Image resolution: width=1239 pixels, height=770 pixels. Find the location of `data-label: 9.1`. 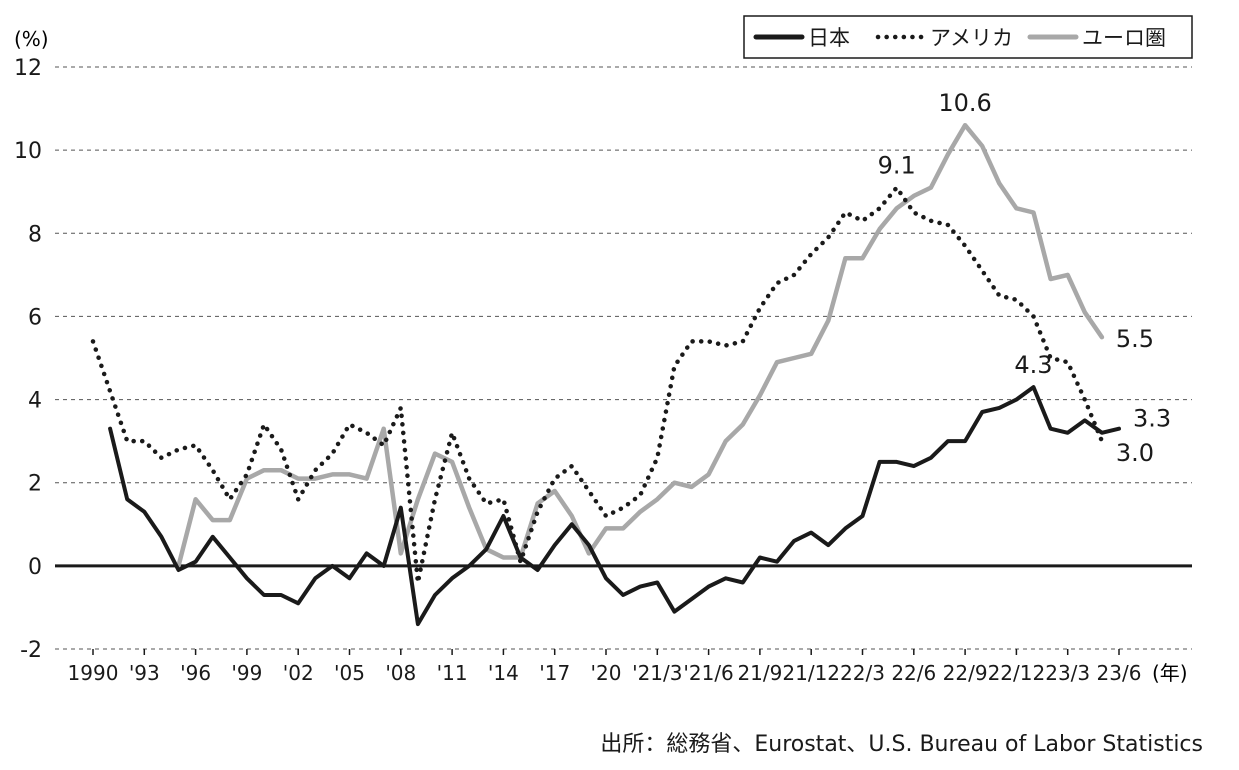

data-label: 9.1 is located at coordinates (897, 166).